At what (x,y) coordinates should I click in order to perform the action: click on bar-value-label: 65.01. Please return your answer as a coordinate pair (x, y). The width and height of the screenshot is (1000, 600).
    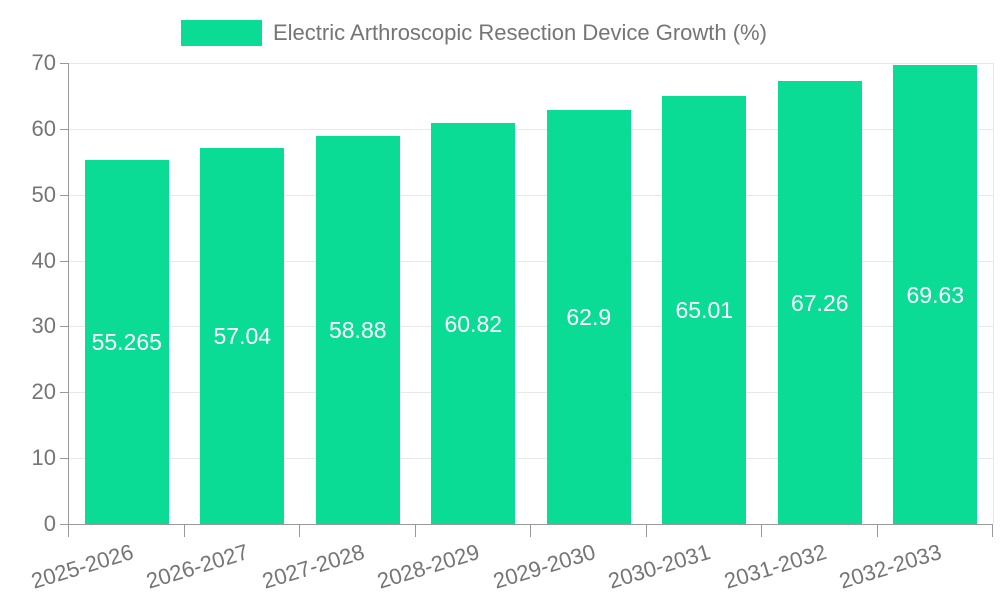
    Looking at the image, I should click on (704, 309).